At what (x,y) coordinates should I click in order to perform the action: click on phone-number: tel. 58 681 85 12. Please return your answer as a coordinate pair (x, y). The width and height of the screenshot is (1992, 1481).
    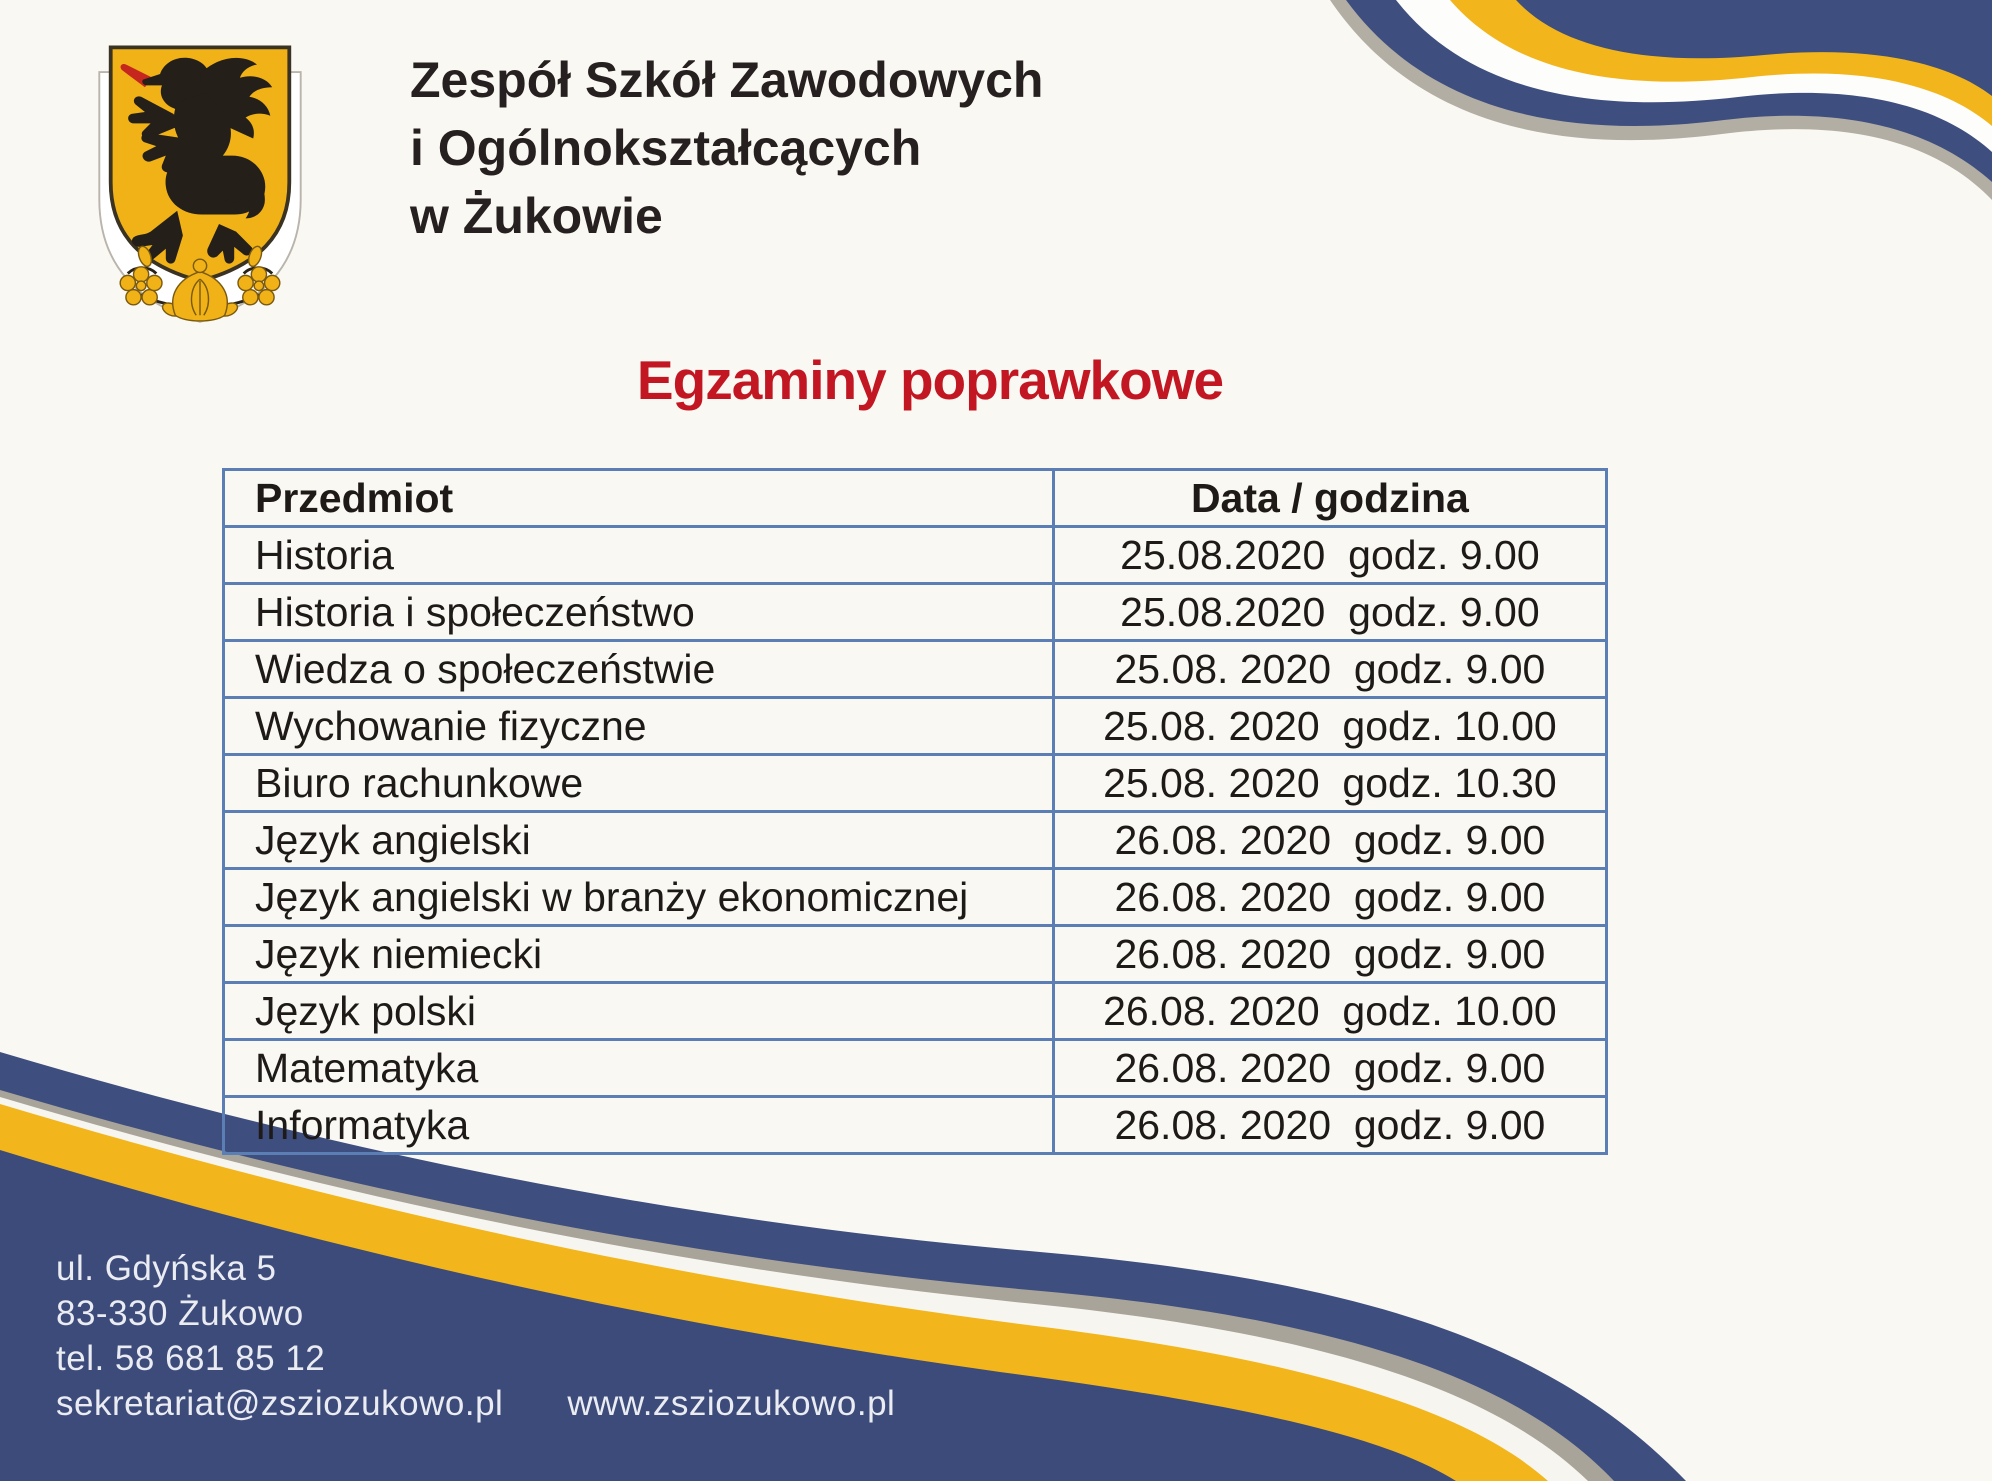
    Looking at the image, I should click on (191, 1358).